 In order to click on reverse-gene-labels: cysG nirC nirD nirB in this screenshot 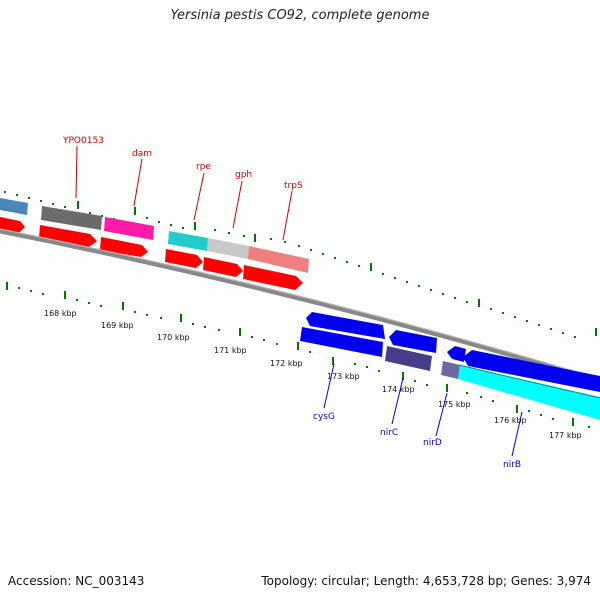, I will do `click(418, 416)`.